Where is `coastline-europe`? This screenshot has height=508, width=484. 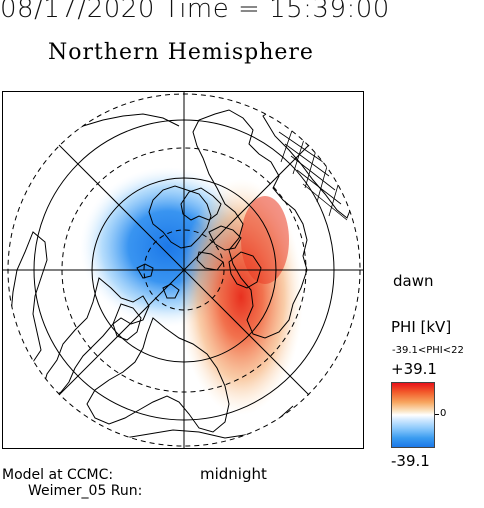
coastline-europe is located at coordinates (96, 338).